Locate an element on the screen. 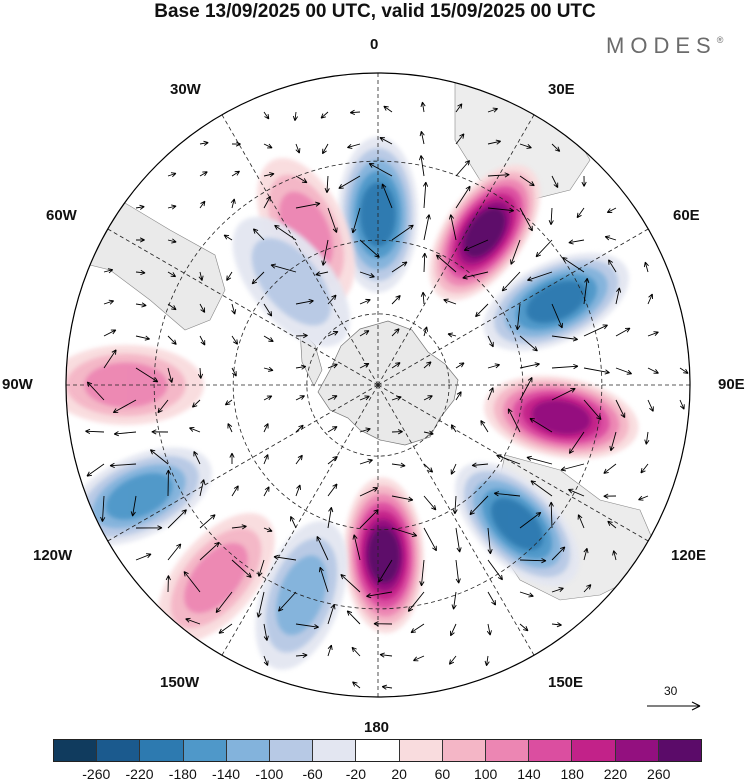 Image resolution: width=750 pixels, height=783 pixels. lon-label-90e: 90E is located at coordinates (731, 384).